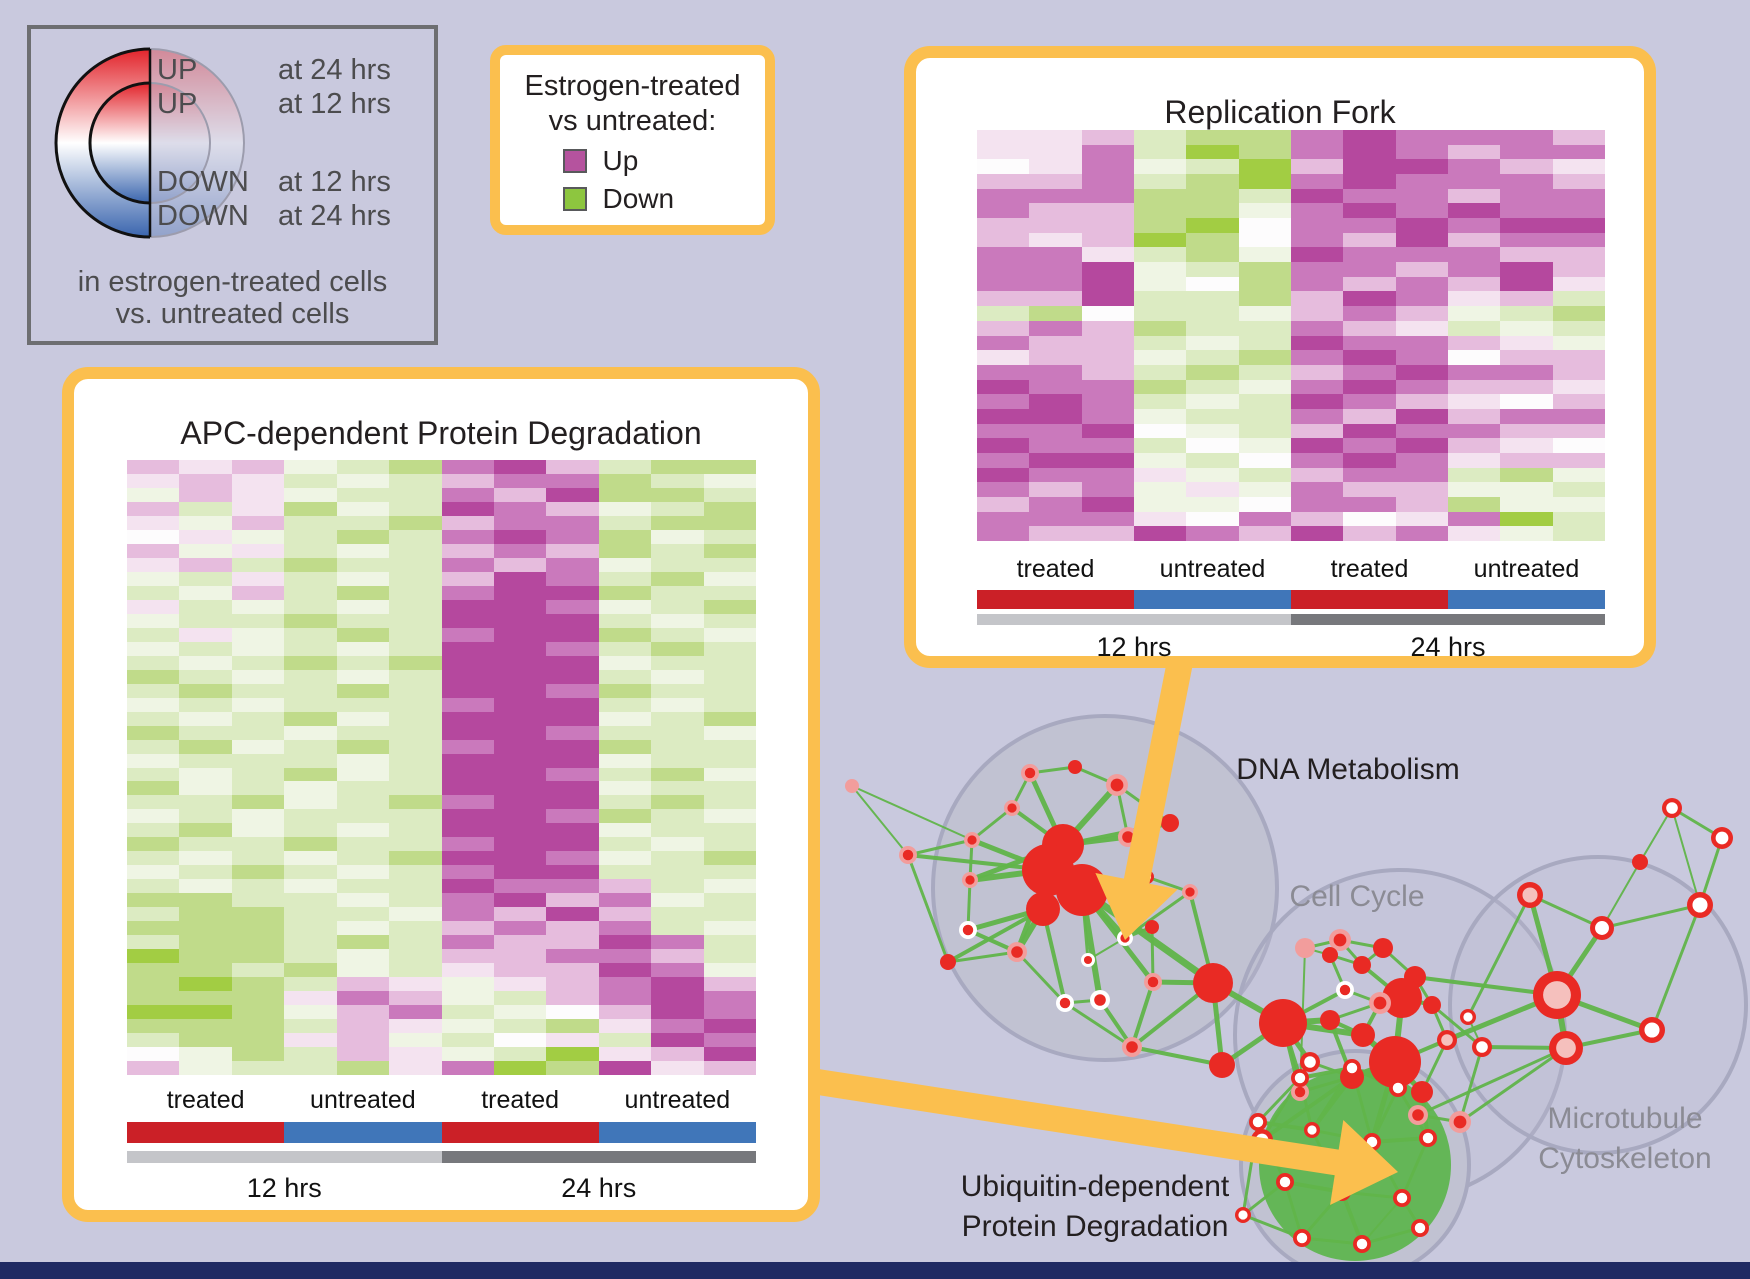  What do you see at coordinates (677, 1100) in the screenshot?
I see `condition-label: untreated` at bounding box center [677, 1100].